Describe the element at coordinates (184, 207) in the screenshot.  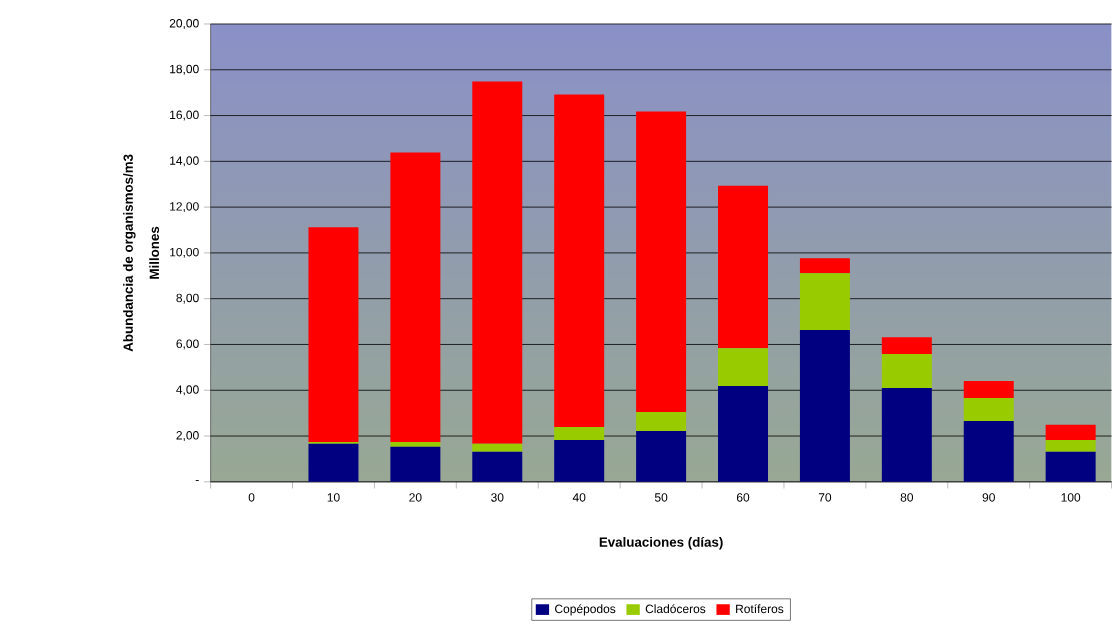
I see `y-tick-label: 12,00` at that location.